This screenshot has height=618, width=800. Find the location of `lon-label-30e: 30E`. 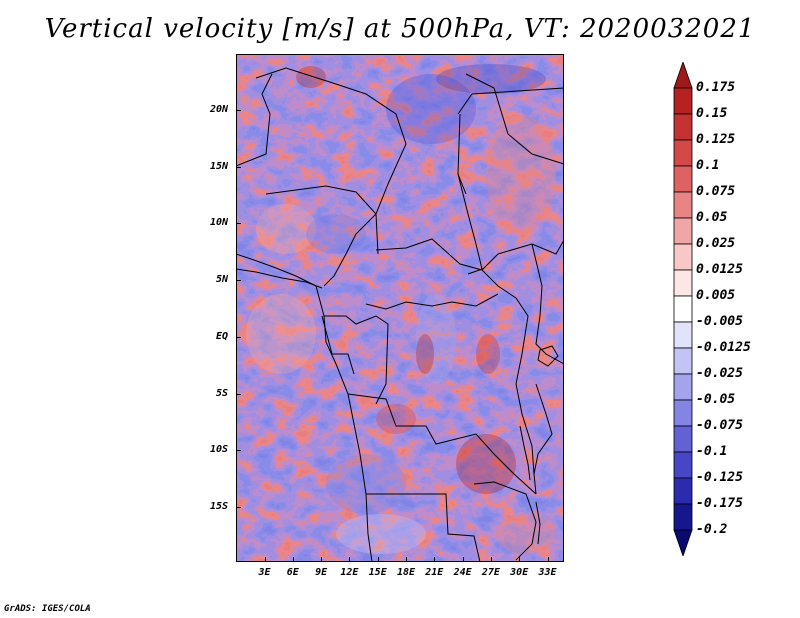

lon-label-30e: 30E is located at coordinates (519, 572).